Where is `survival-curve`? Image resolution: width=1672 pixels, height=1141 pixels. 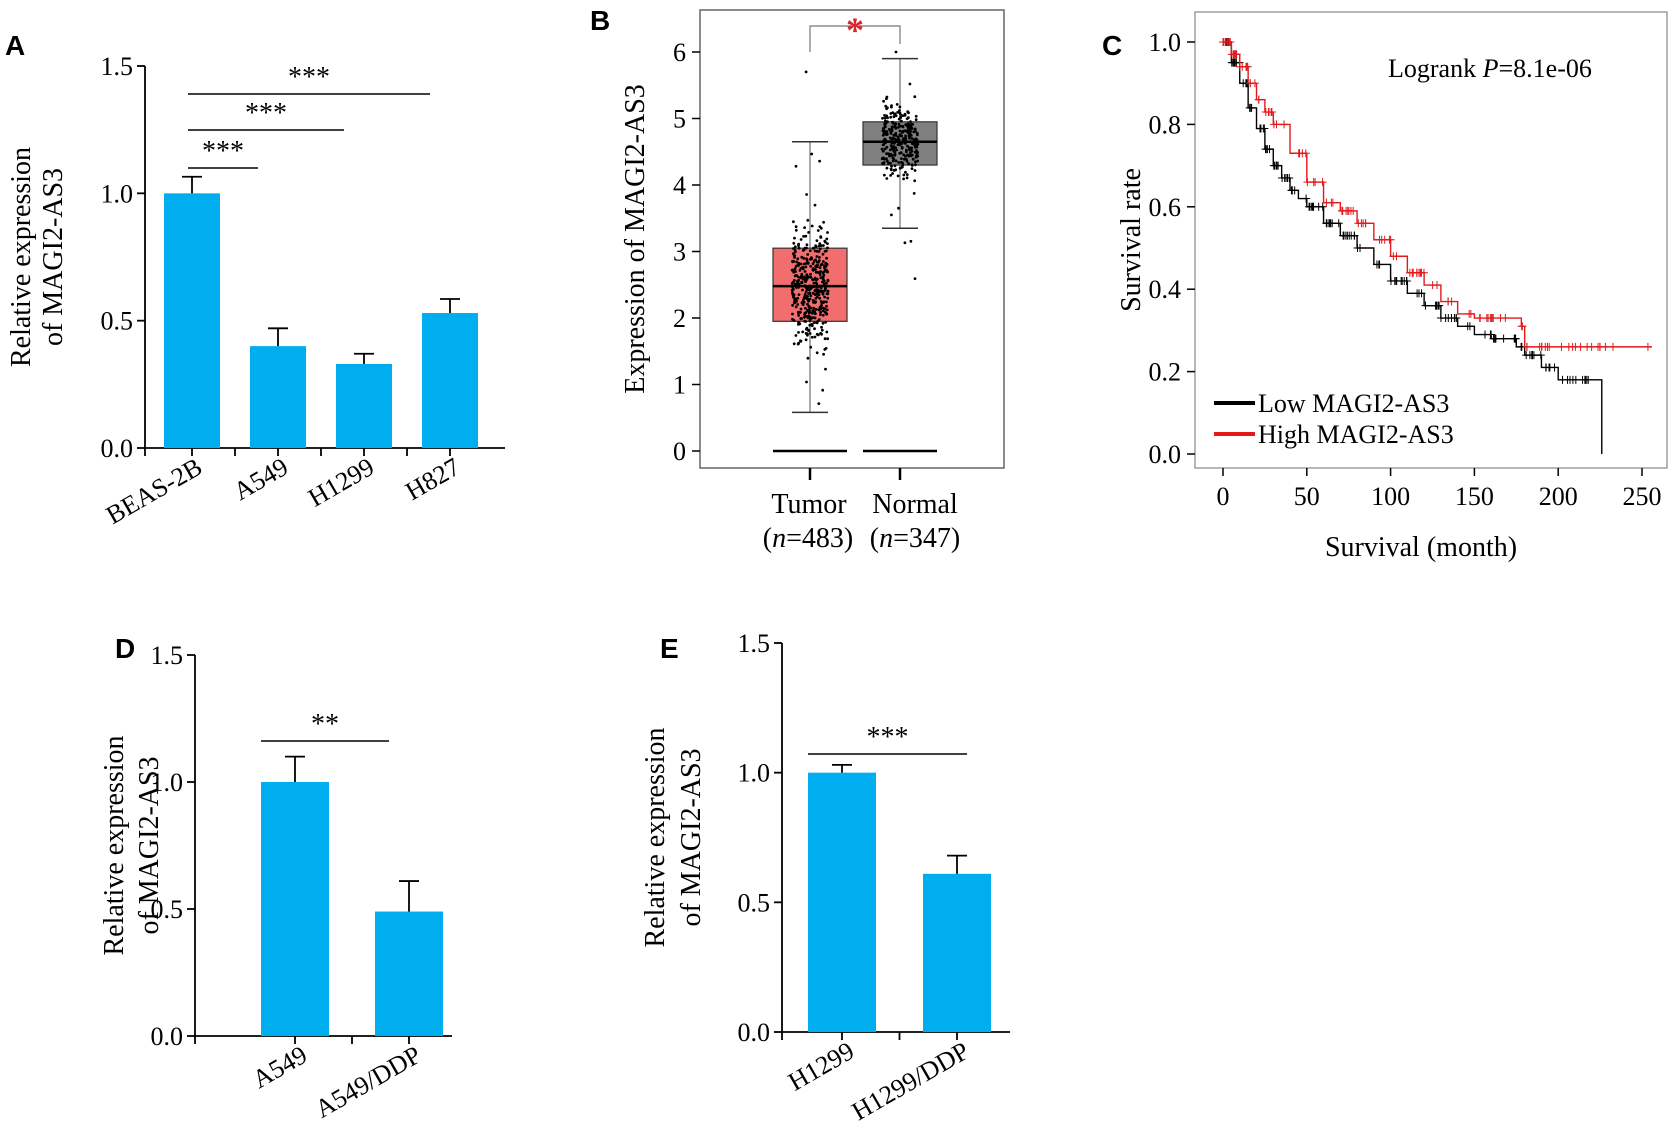
survival-curve is located at coordinates (1438, 194).